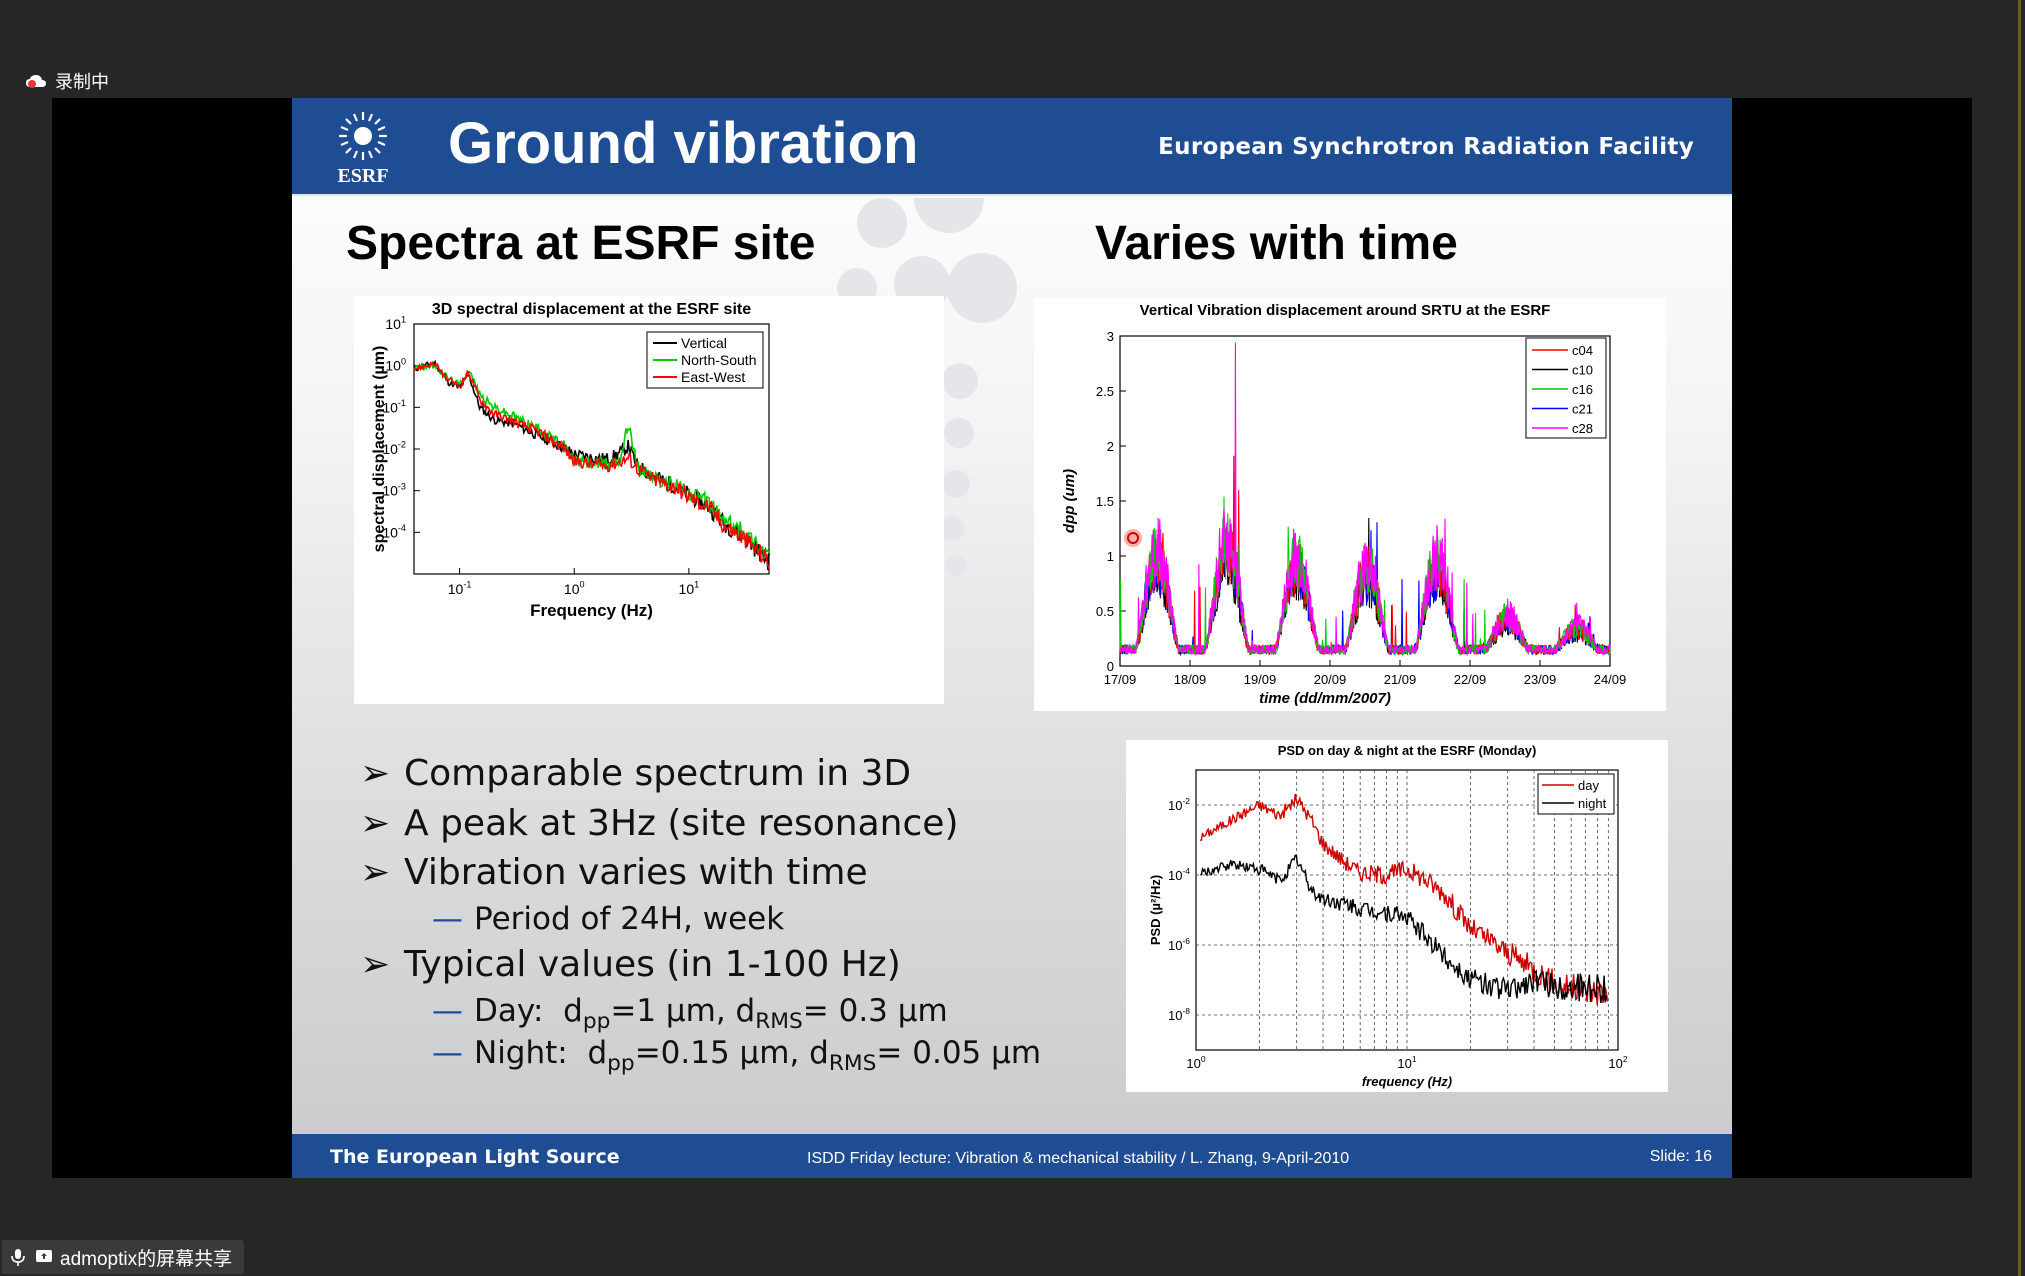 This screenshot has height=1276, width=2025. Describe the element at coordinates (630, 964) in the screenshot. I see `bullet-item: ➢ Typical values (in 1-100 Hz)` at that location.